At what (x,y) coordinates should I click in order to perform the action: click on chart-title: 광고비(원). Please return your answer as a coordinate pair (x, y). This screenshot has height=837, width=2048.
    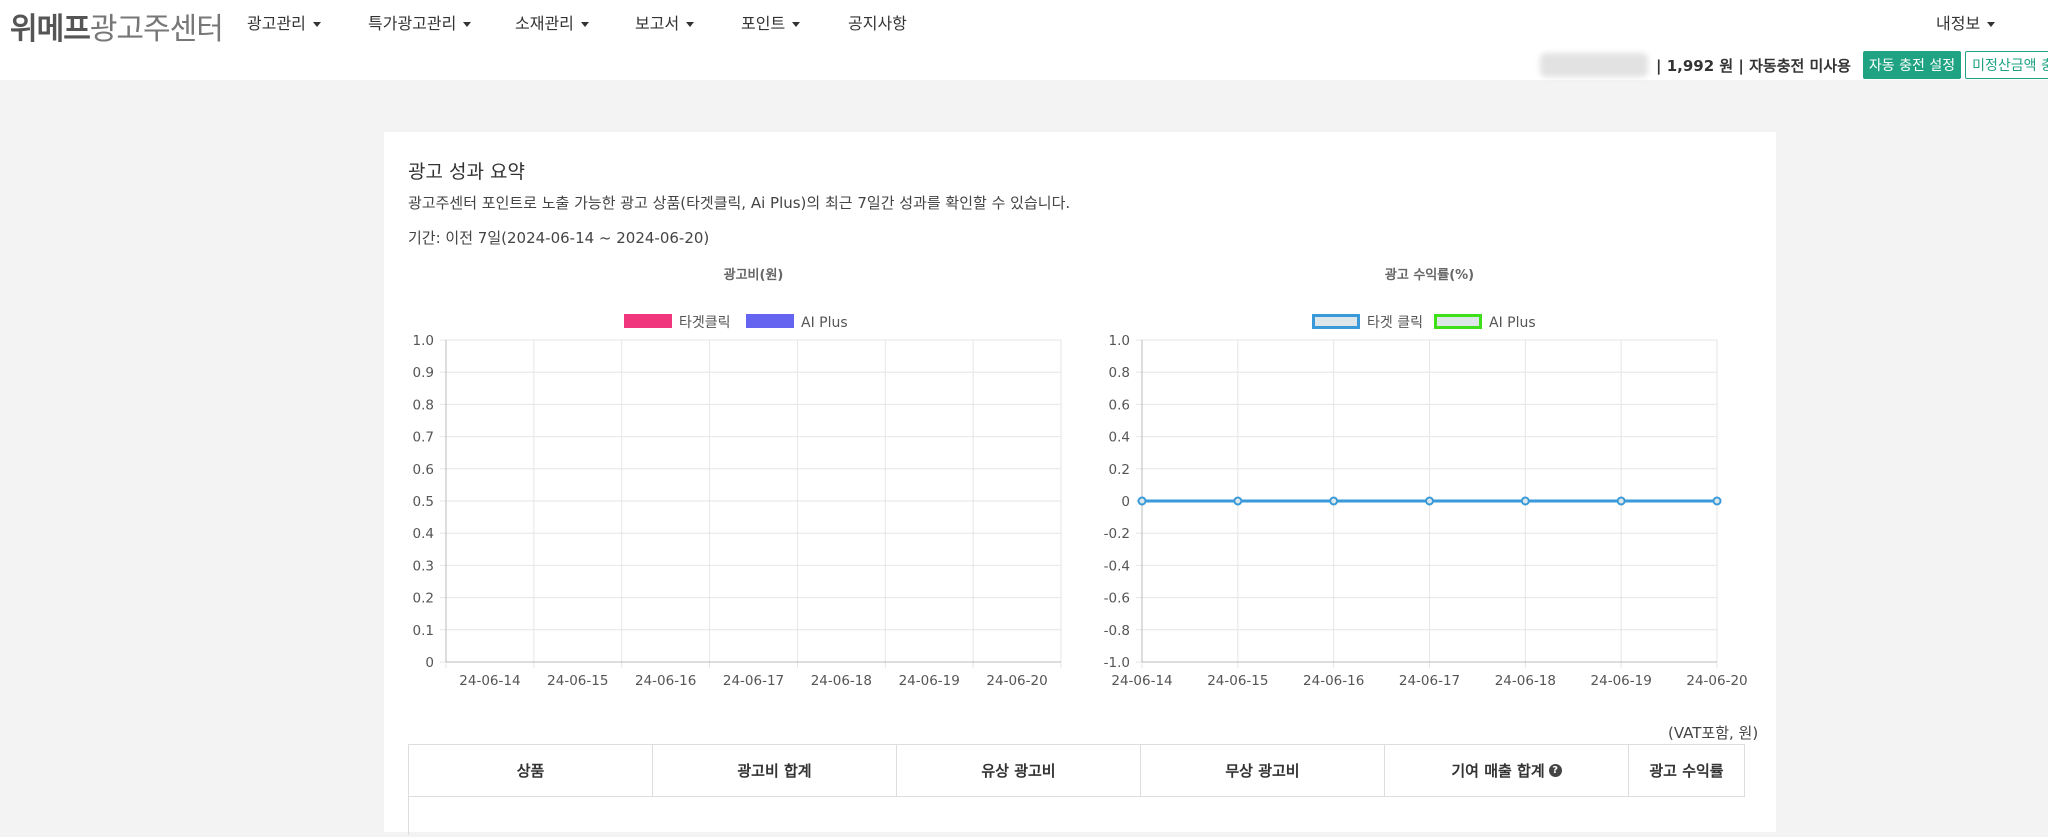
    Looking at the image, I should click on (754, 275).